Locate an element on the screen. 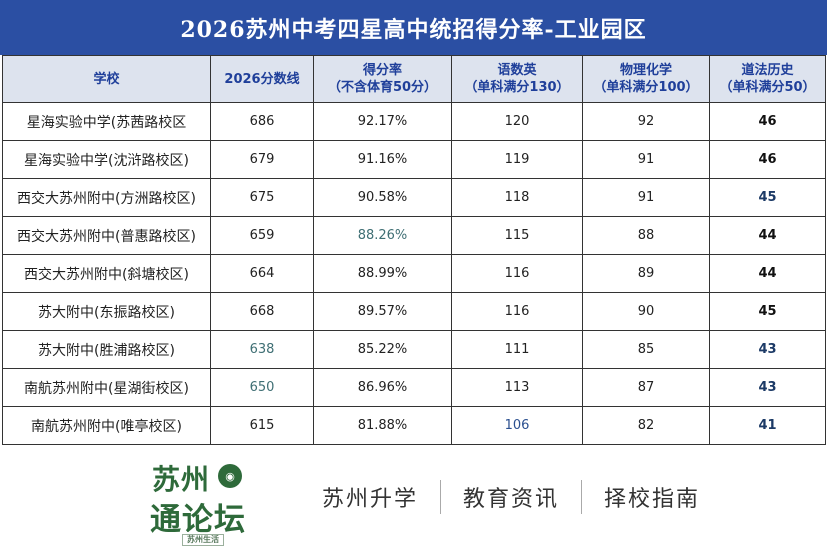 The image size is (827, 553). header-yss-label: 语数英 is located at coordinates (517, 70).